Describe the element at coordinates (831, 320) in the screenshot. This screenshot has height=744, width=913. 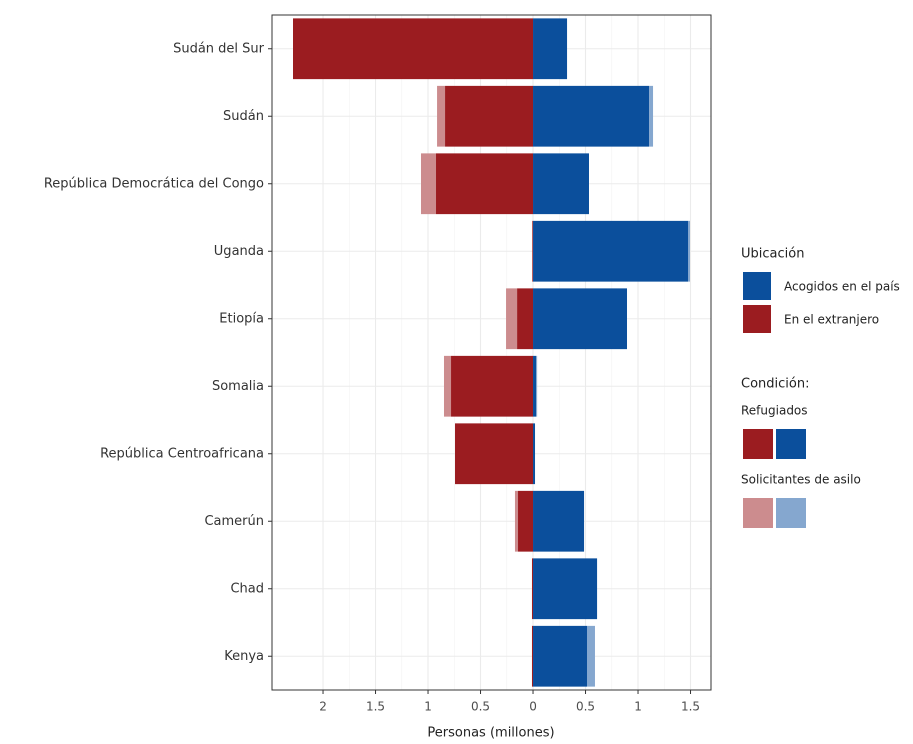
I see `legend-label: En el extranjero` at that location.